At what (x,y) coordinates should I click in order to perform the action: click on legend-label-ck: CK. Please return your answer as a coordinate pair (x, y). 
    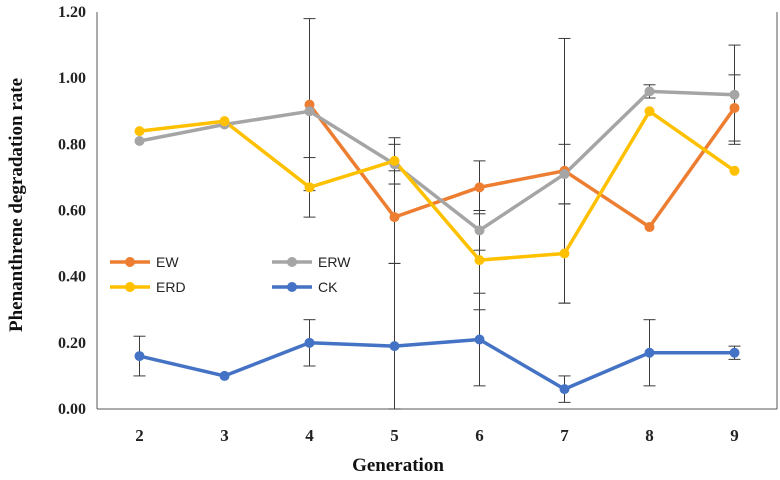
    Looking at the image, I should click on (328, 287).